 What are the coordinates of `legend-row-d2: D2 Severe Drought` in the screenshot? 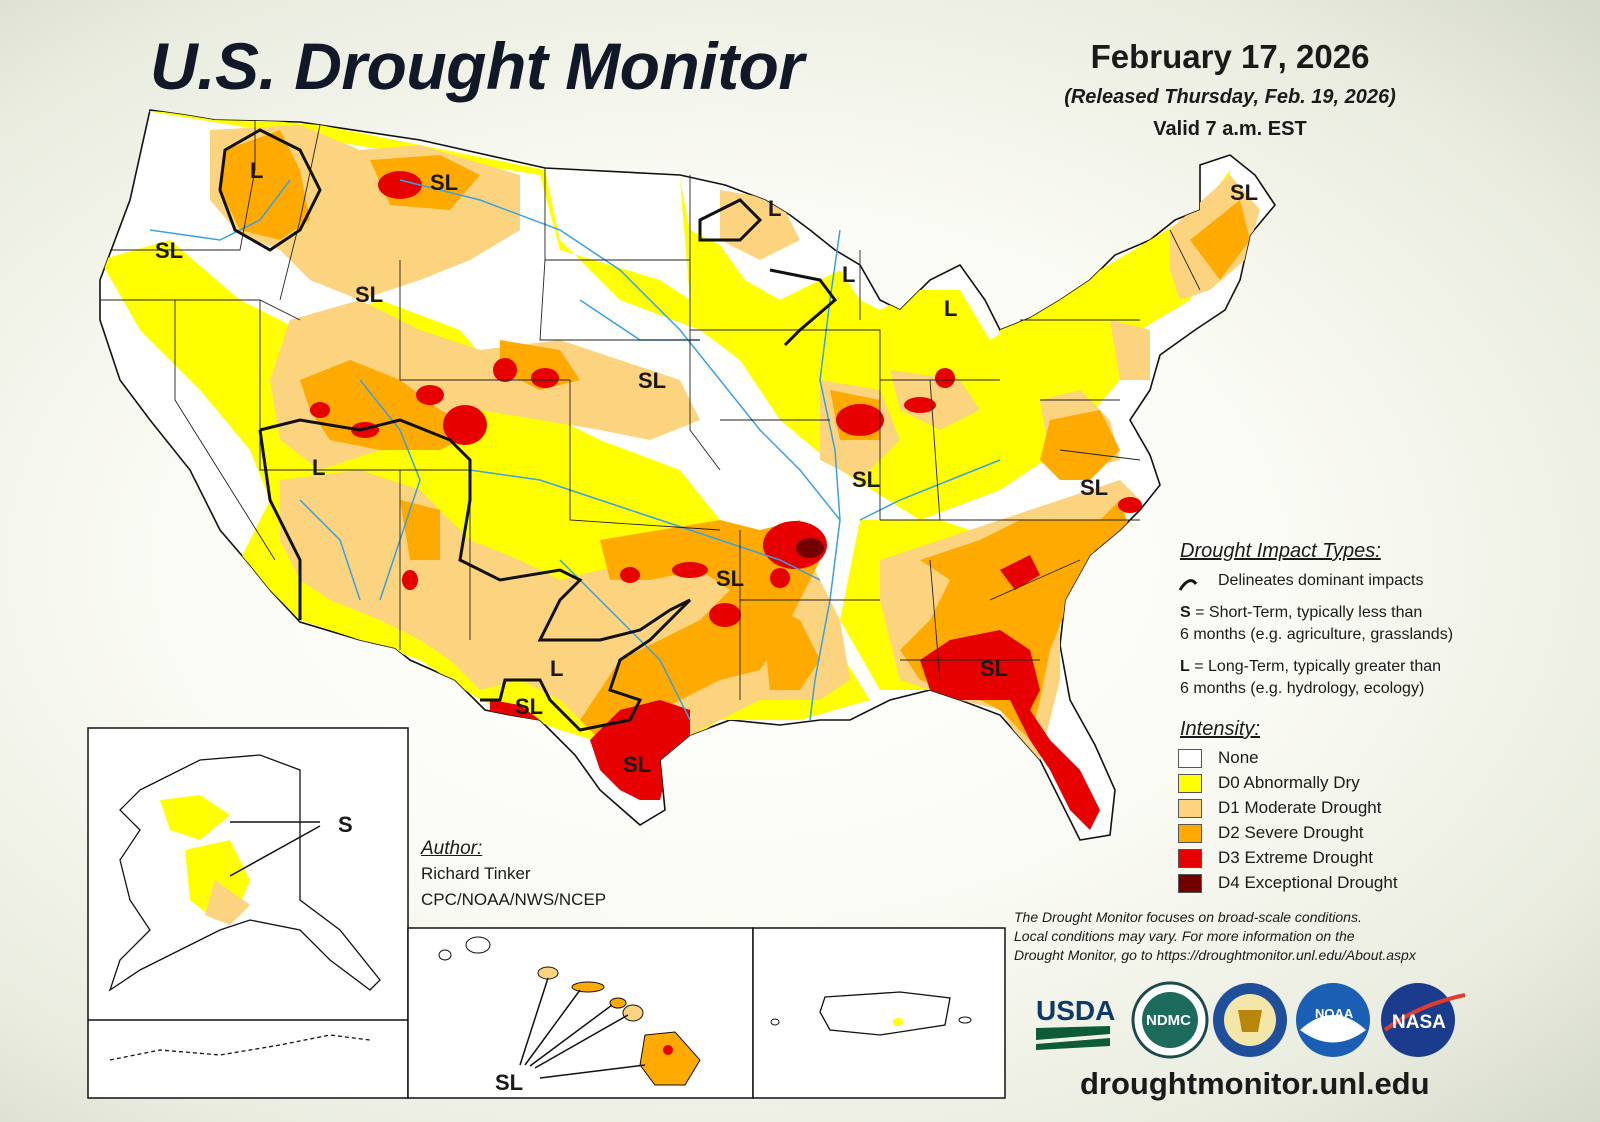 It's located at (1271, 833).